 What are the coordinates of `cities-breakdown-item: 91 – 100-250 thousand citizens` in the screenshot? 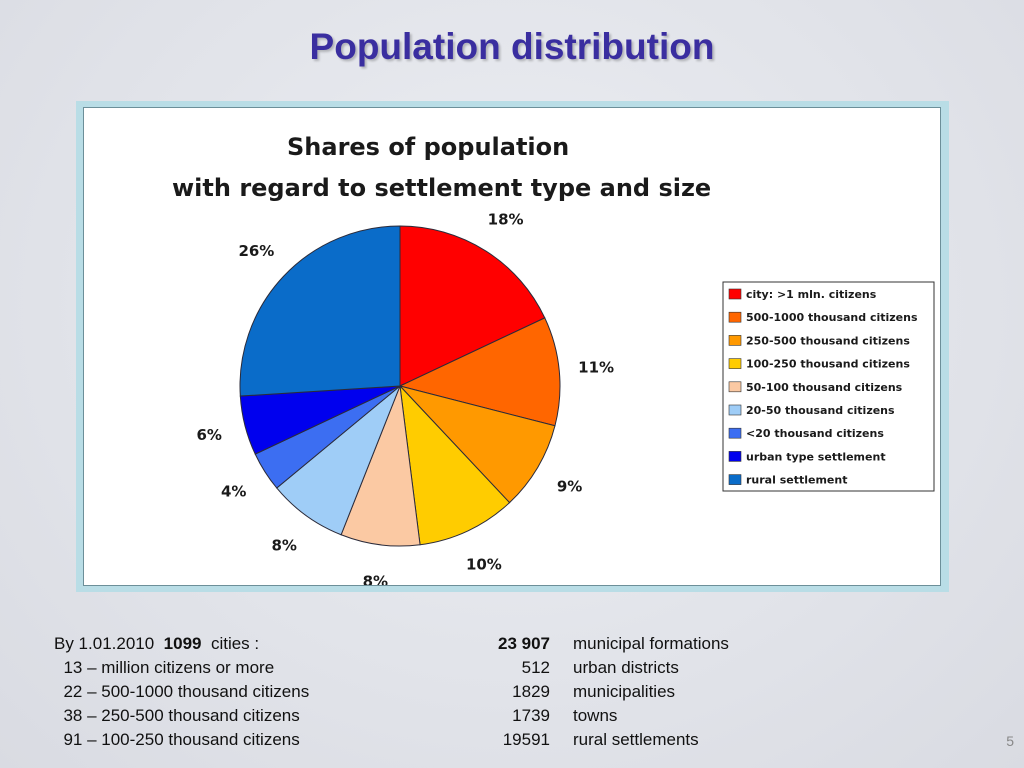 It's located at (181, 739).